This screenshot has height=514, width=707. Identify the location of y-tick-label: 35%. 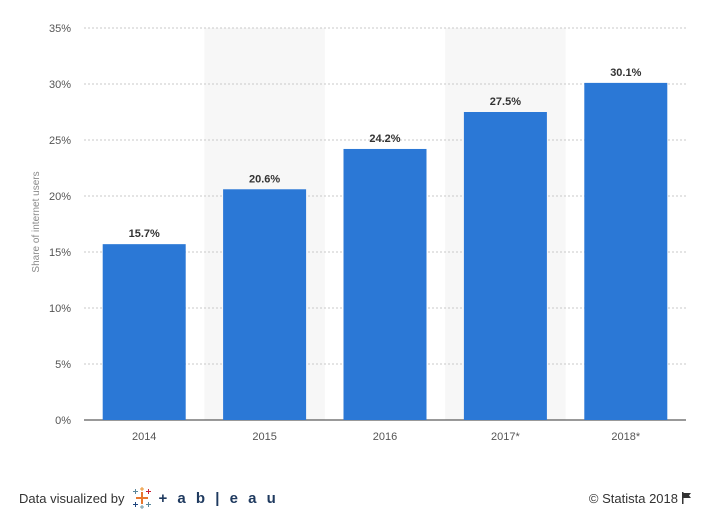
(60, 29).